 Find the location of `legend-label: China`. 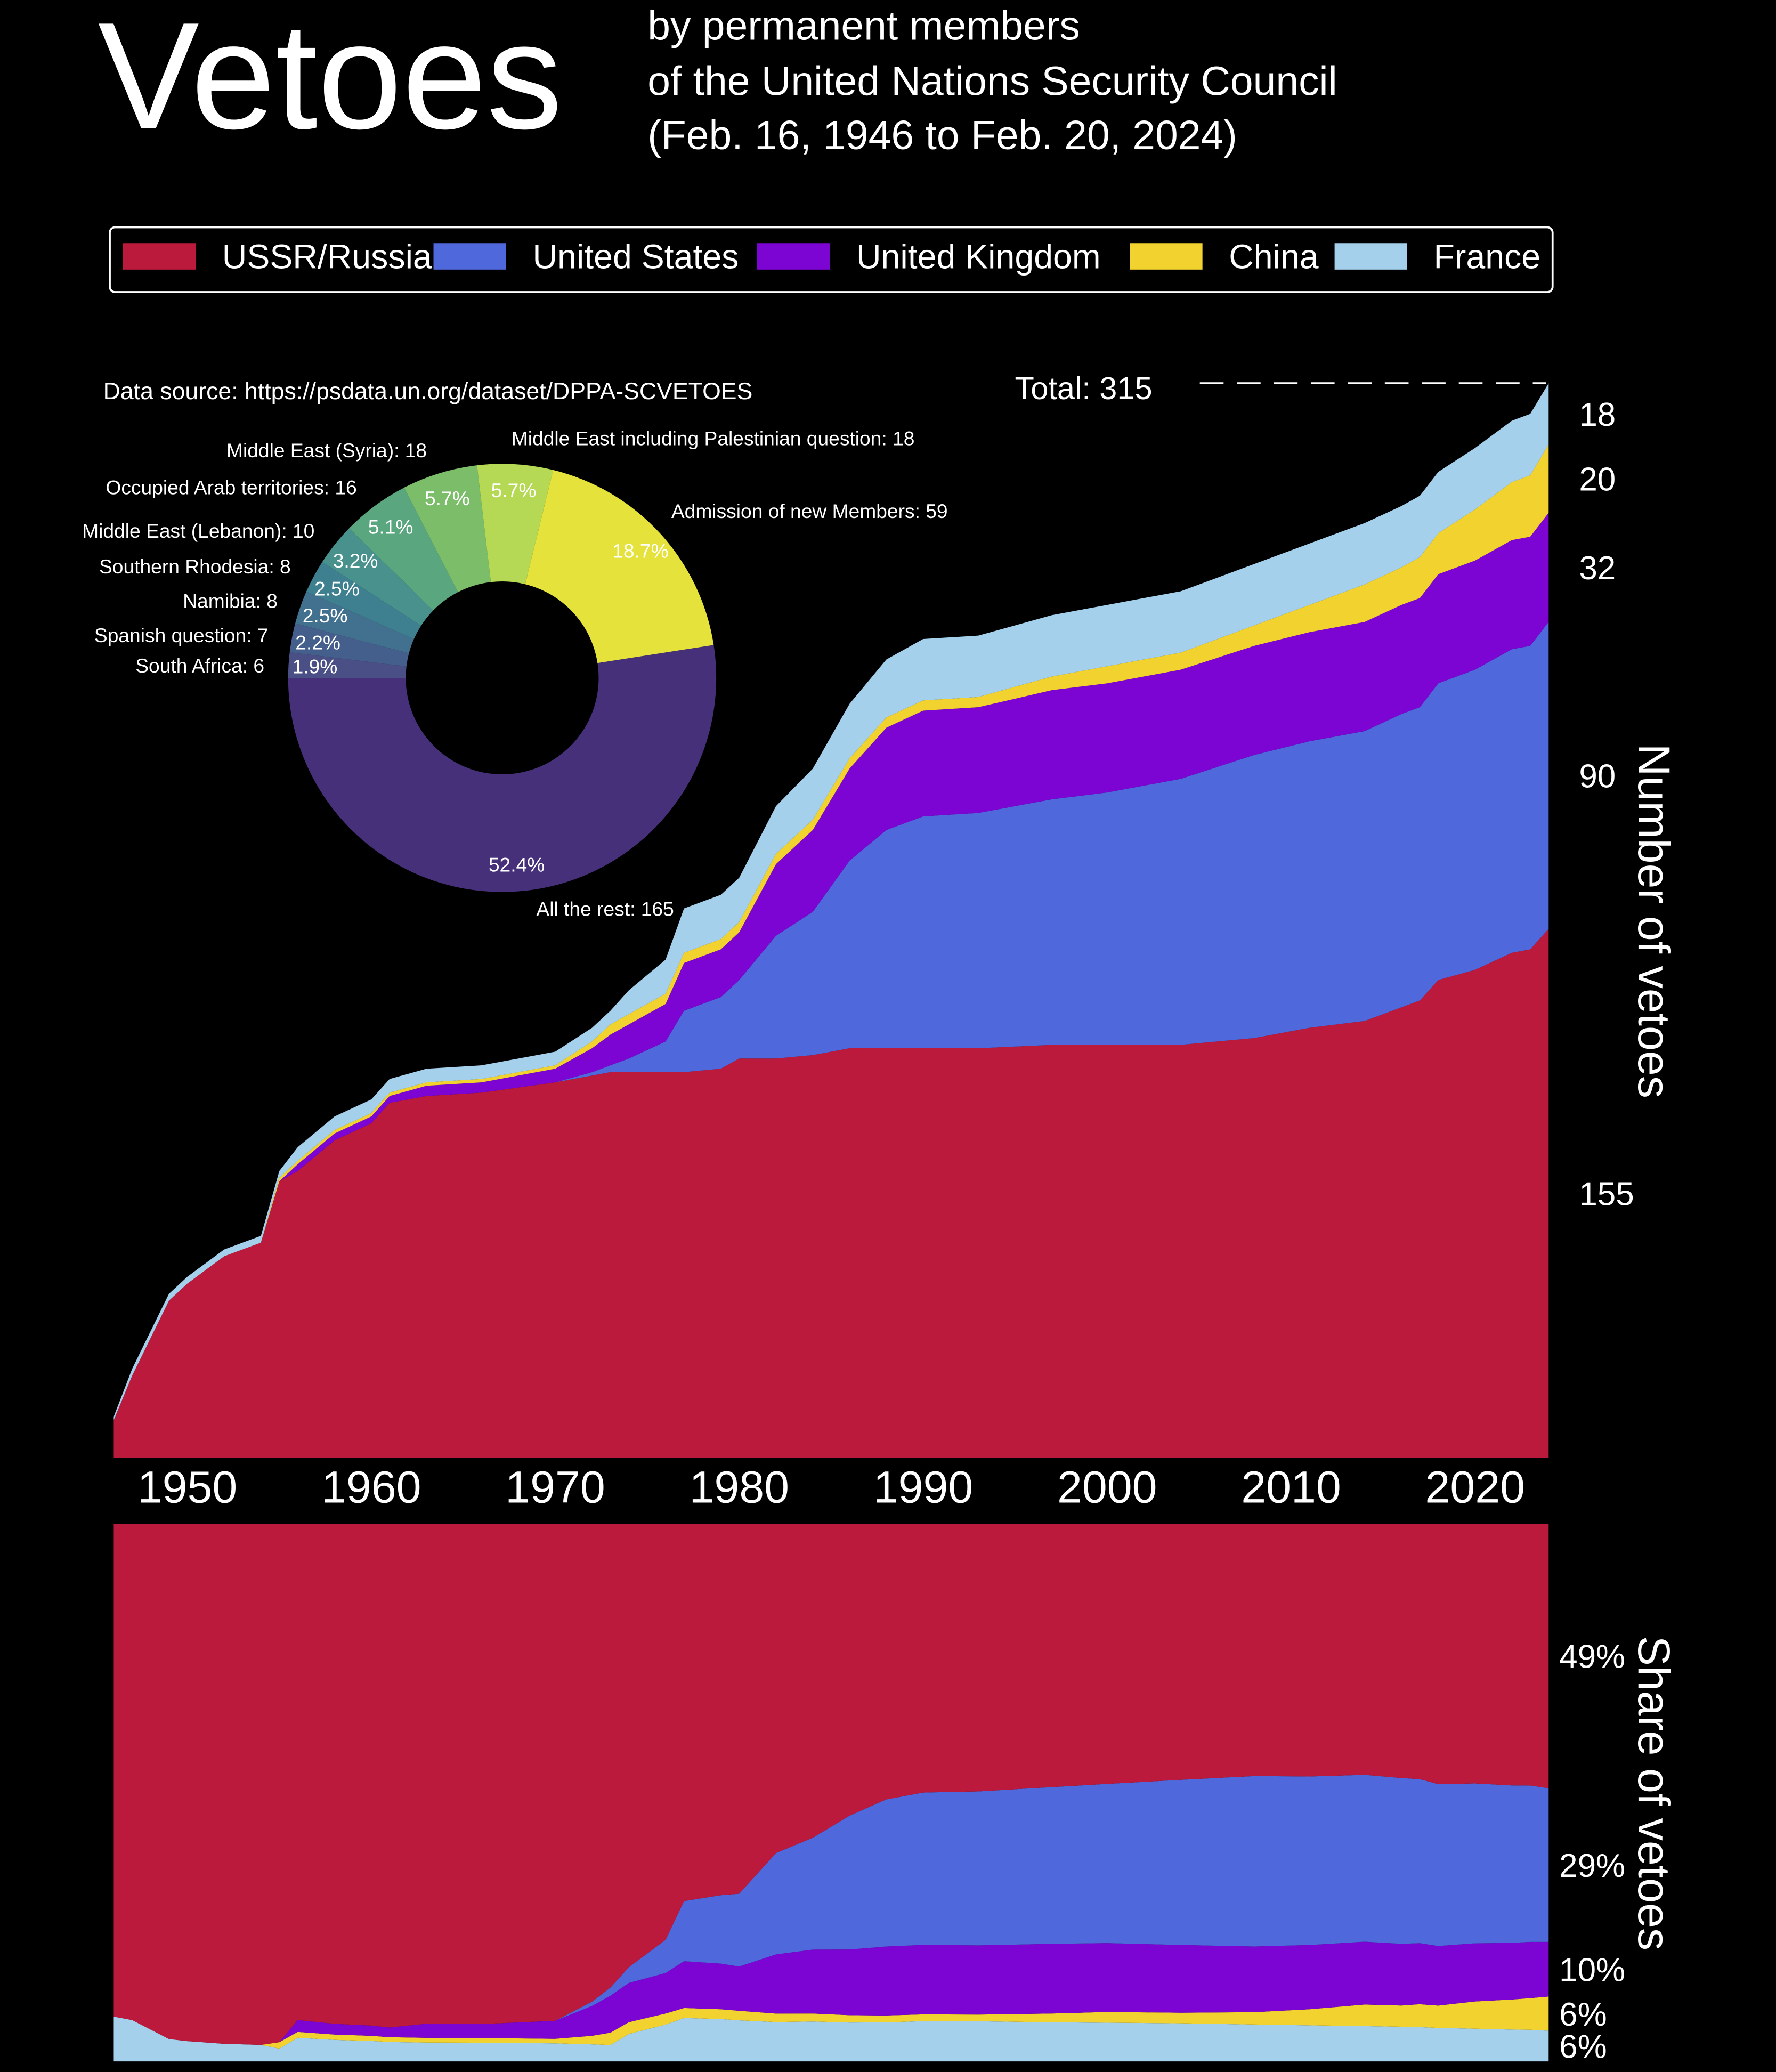

legend-label: China is located at coordinates (1274, 256).